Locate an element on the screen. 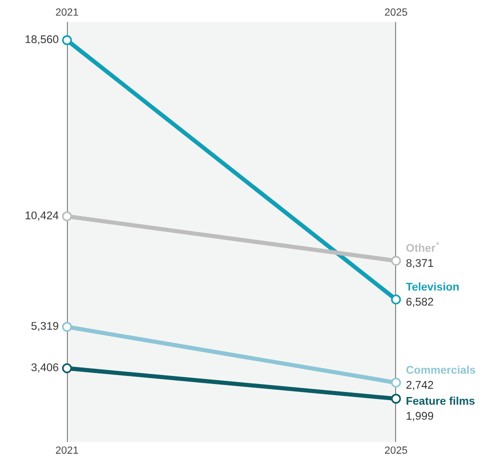  series-label: Television is located at coordinates (432, 286).